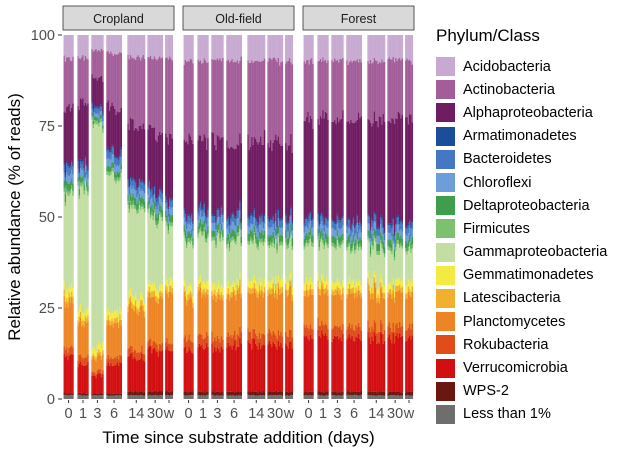 The image size is (642, 453). What do you see at coordinates (169, 414) in the screenshot?
I see `x-tick-label: w` at bounding box center [169, 414].